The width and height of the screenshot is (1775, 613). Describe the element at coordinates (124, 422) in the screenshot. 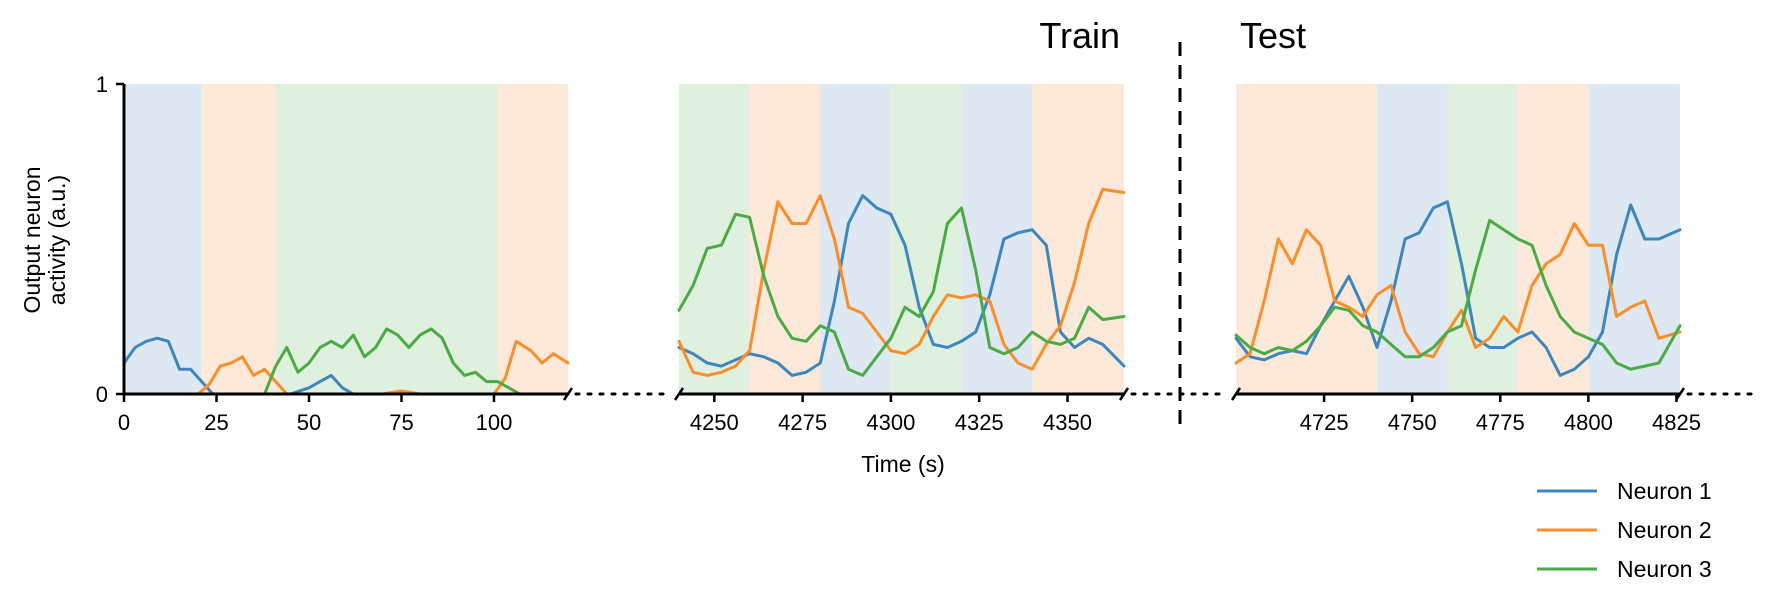

I see `panel-1-x-tick-label-0: 0` at that location.